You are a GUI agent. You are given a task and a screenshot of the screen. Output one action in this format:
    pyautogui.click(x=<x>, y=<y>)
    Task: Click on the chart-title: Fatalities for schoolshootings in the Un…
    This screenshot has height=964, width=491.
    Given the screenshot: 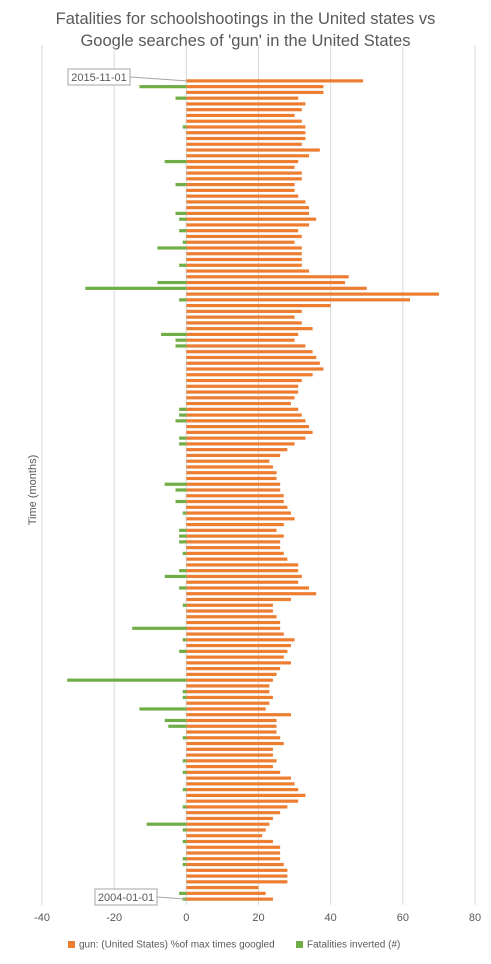 What is the action you would take?
    pyautogui.click(x=245, y=30)
    